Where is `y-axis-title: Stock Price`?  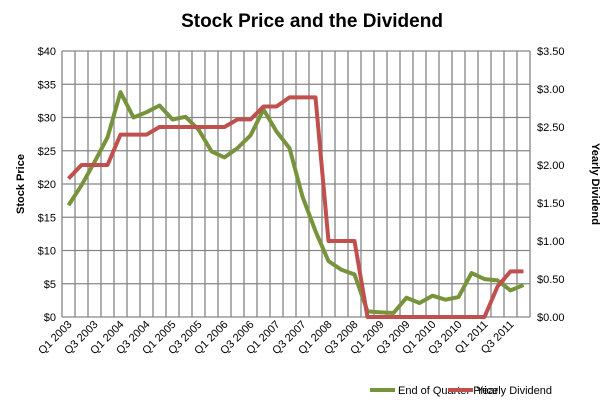
y-axis-title: Stock Price is located at coordinates (21, 184).